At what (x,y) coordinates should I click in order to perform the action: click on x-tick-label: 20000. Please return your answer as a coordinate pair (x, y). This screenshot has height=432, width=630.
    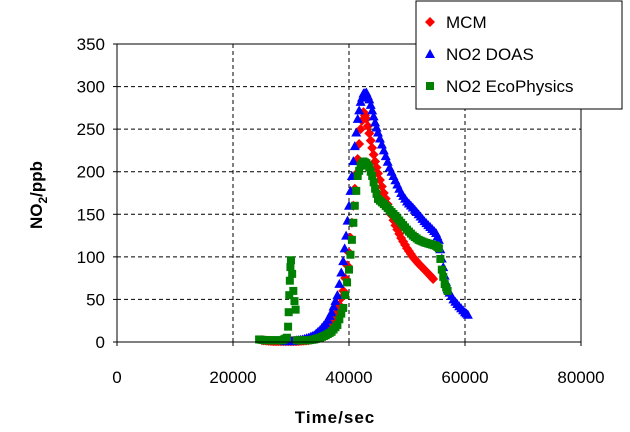
    Looking at the image, I should click on (232, 377).